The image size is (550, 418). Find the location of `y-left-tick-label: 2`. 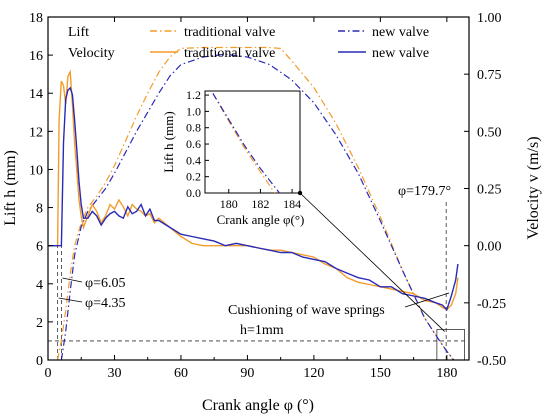

y-left-tick-label: 2 is located at coordinates (39, 323).